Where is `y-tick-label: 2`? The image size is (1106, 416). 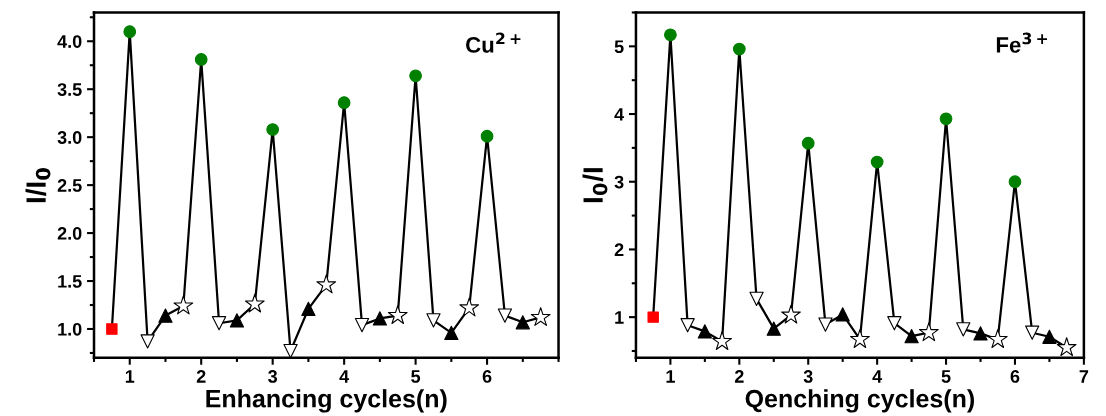
y-tick-label: 2 is located at coordinates (619, 249).